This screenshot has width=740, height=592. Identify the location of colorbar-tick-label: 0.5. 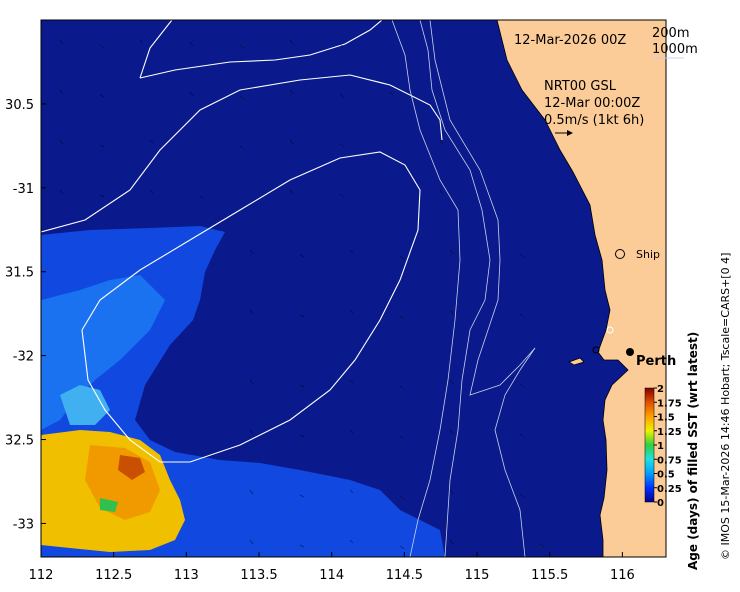
(666, 475).